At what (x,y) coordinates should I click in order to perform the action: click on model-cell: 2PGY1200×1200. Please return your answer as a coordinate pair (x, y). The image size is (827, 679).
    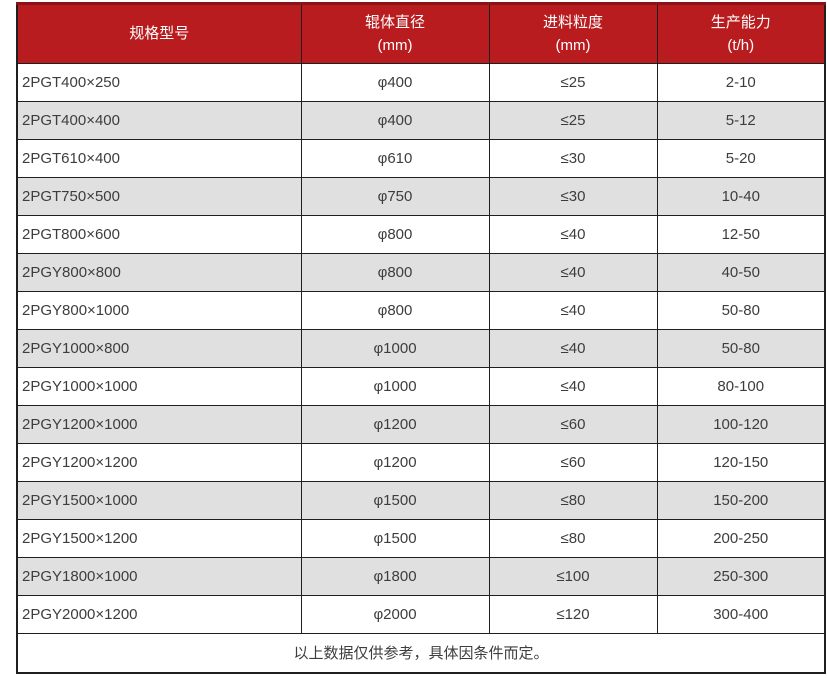
    Looking at the image, I should click on (159, 462).